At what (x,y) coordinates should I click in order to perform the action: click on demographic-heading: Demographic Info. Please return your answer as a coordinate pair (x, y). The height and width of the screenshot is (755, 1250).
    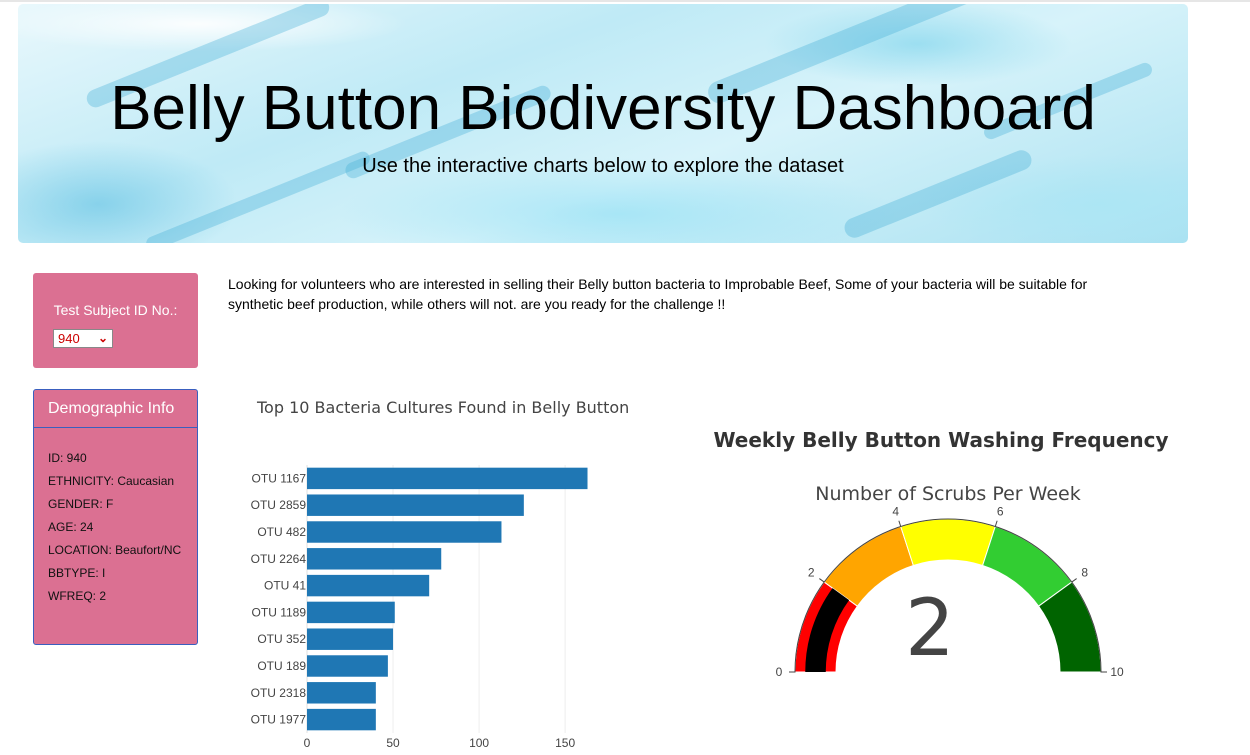
    Looking at the image, I should click on (115, 409).